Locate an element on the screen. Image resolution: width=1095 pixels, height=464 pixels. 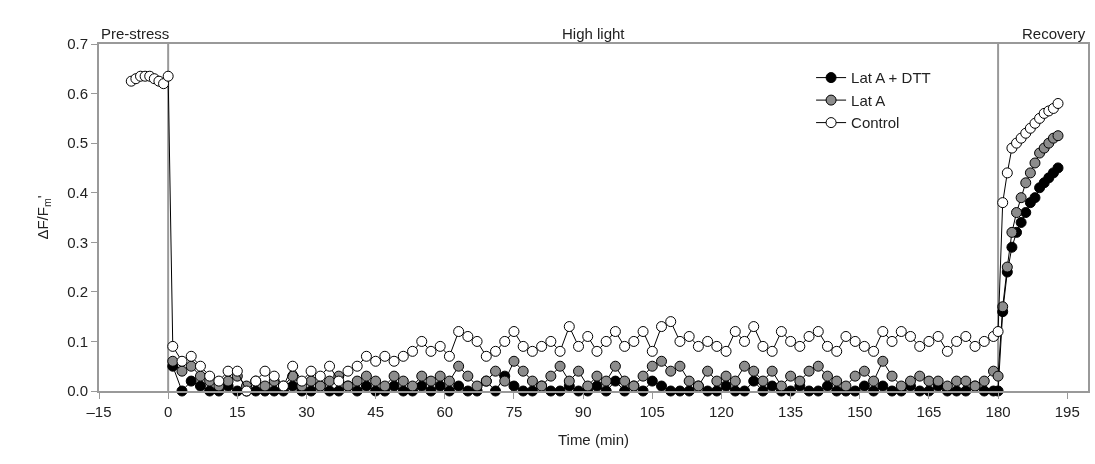
x-tick-label: 75 is located at coordinates (514, 411).